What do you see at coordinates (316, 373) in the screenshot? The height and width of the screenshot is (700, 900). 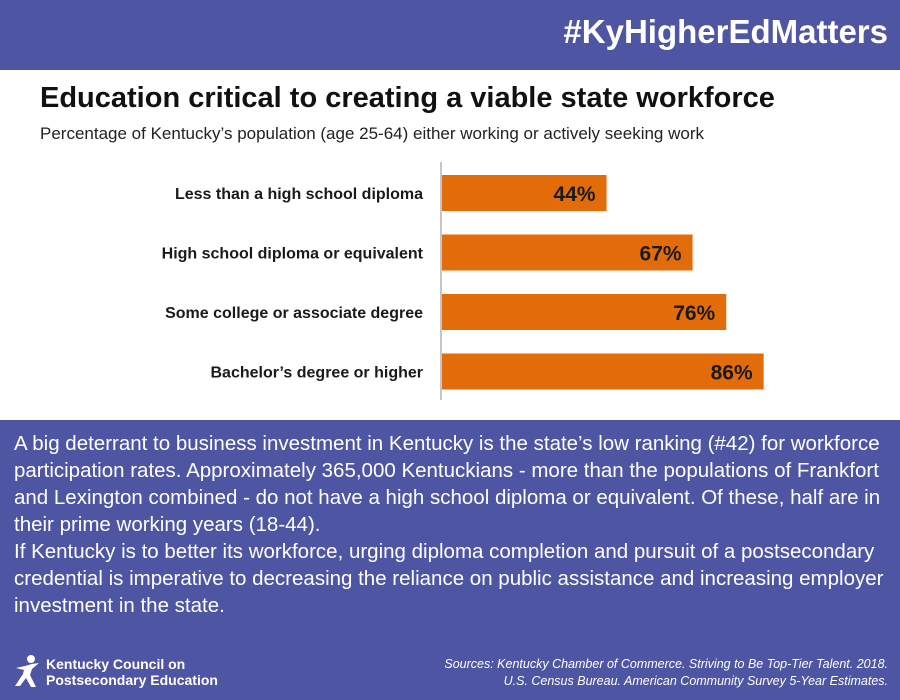 I see `category-label-4: Bachelor’s degree or higher` at bounding box center [316, 373].